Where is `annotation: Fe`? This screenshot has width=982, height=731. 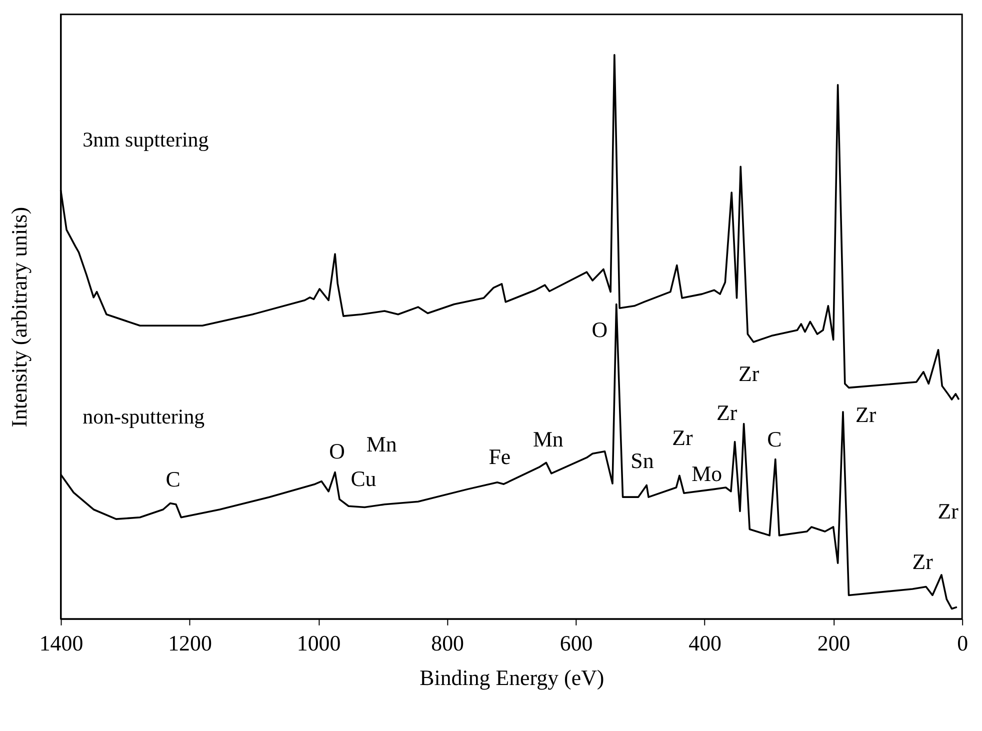 annotation: Fe is located at coordinates (499, 457).